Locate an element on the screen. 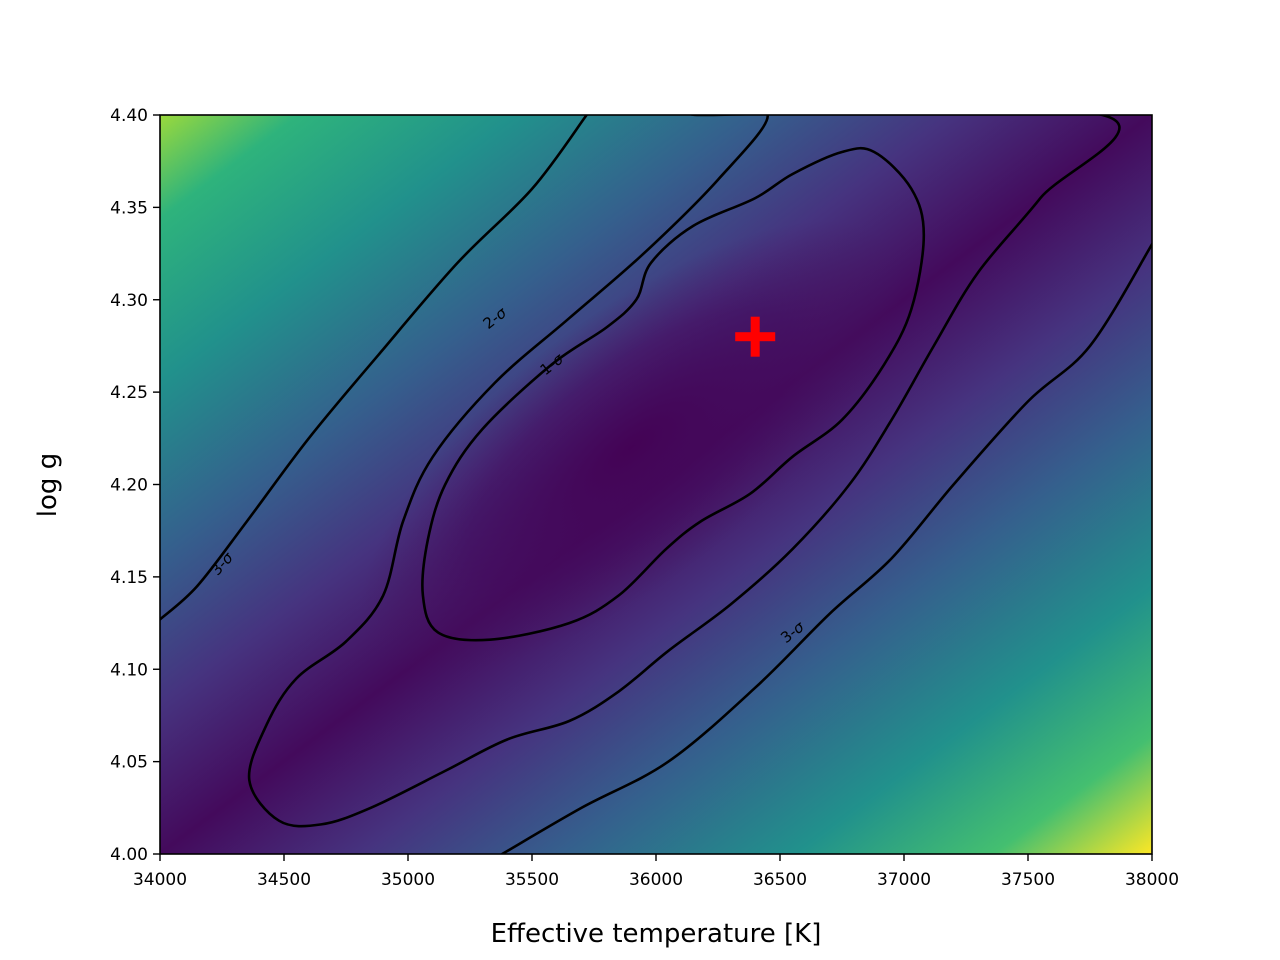 Image resolution: width=1280 pixels, height=960 pixels. y-tick-label: 4.00 is located at coordinates (129, 855).